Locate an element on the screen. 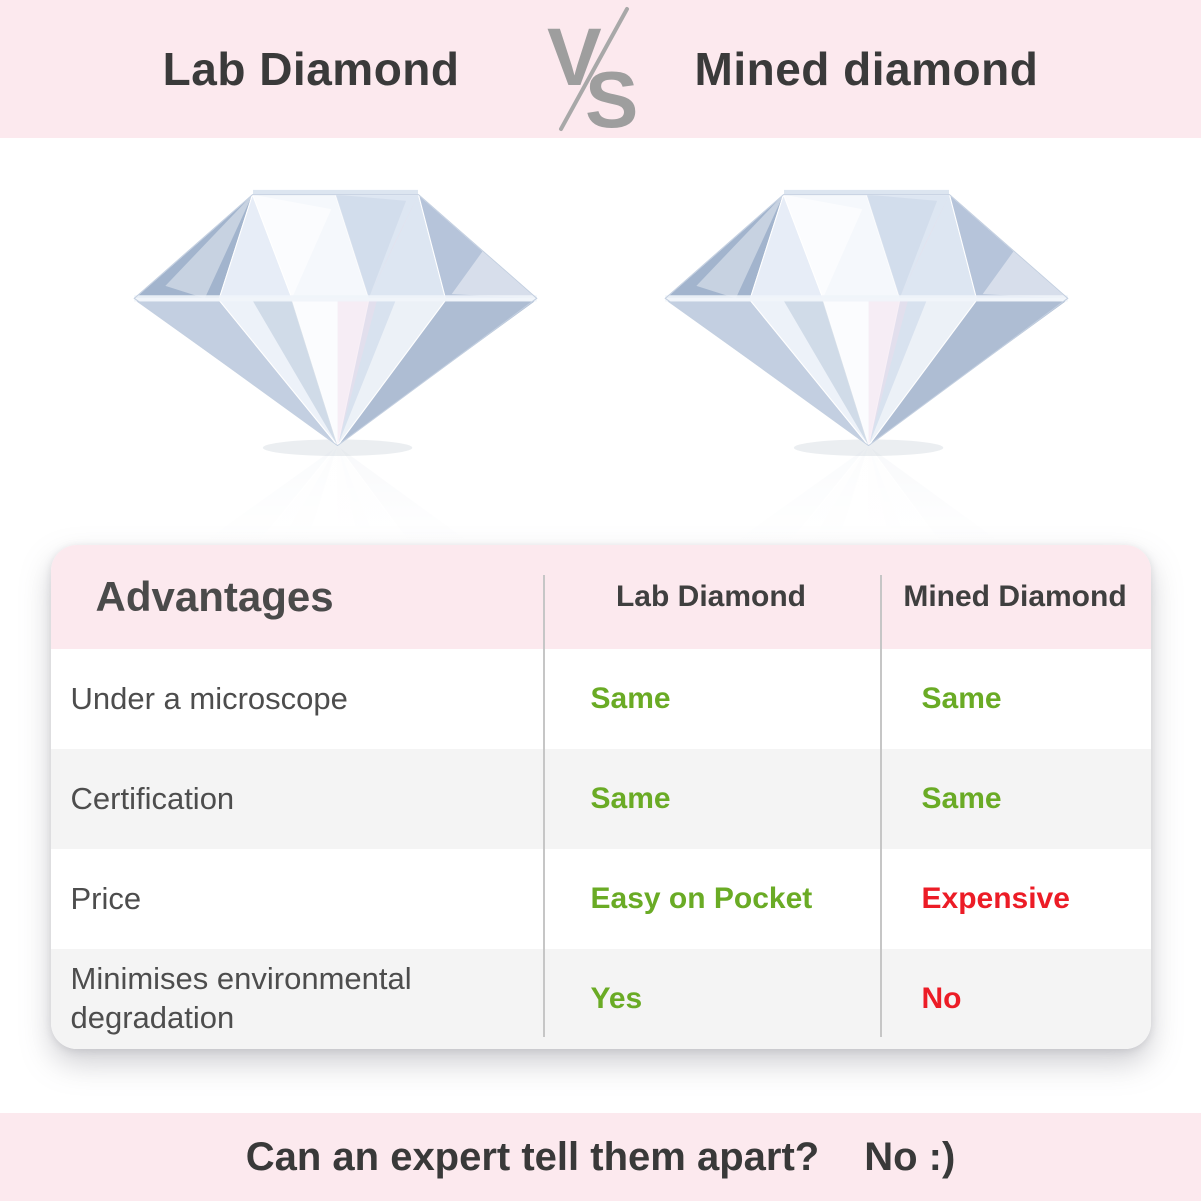 The image size is (1201, 1201). mined-value-cell: Expensive is located at coordinates (995, 898).